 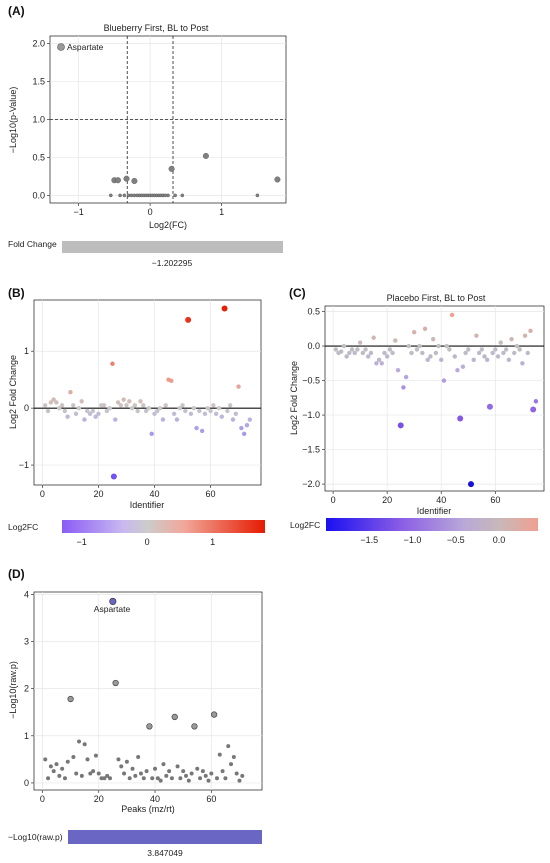 I want to click on panel-c-colorbar-label: Log2FC, so click(x=305, y=525).